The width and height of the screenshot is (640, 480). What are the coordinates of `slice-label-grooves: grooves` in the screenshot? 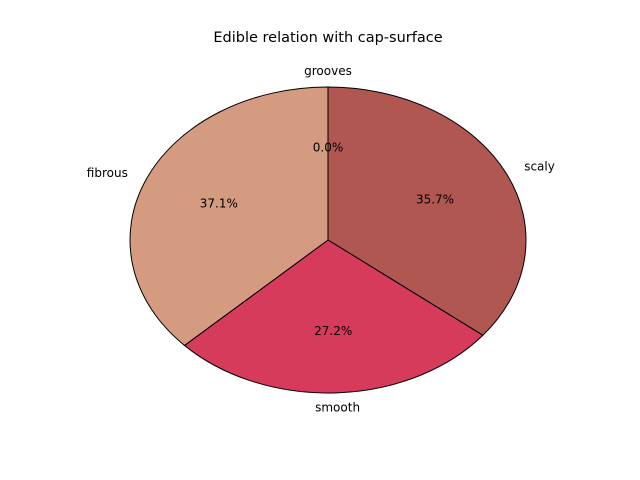 It's located at (328, 71).